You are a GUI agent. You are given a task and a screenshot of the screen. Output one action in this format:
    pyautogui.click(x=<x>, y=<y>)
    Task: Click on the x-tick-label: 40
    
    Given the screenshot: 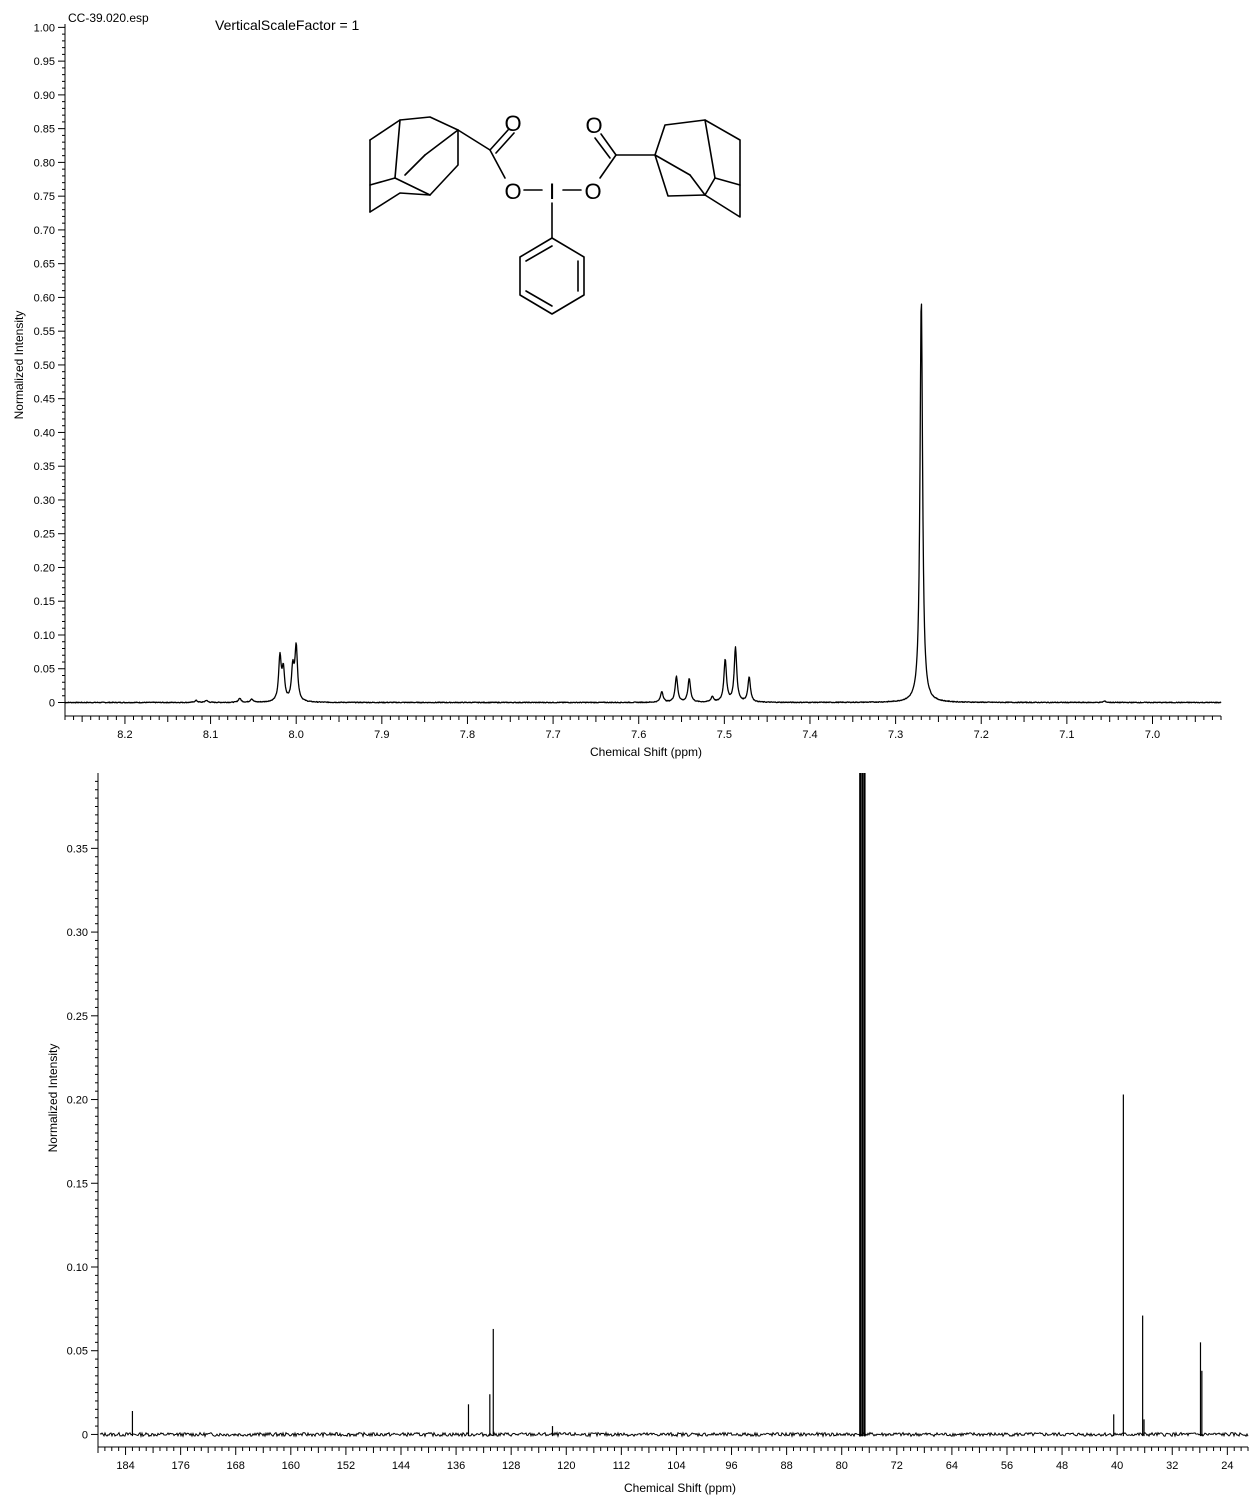 What is the action you would take?
    pyautogui.click(x=1117, y=1466)
    